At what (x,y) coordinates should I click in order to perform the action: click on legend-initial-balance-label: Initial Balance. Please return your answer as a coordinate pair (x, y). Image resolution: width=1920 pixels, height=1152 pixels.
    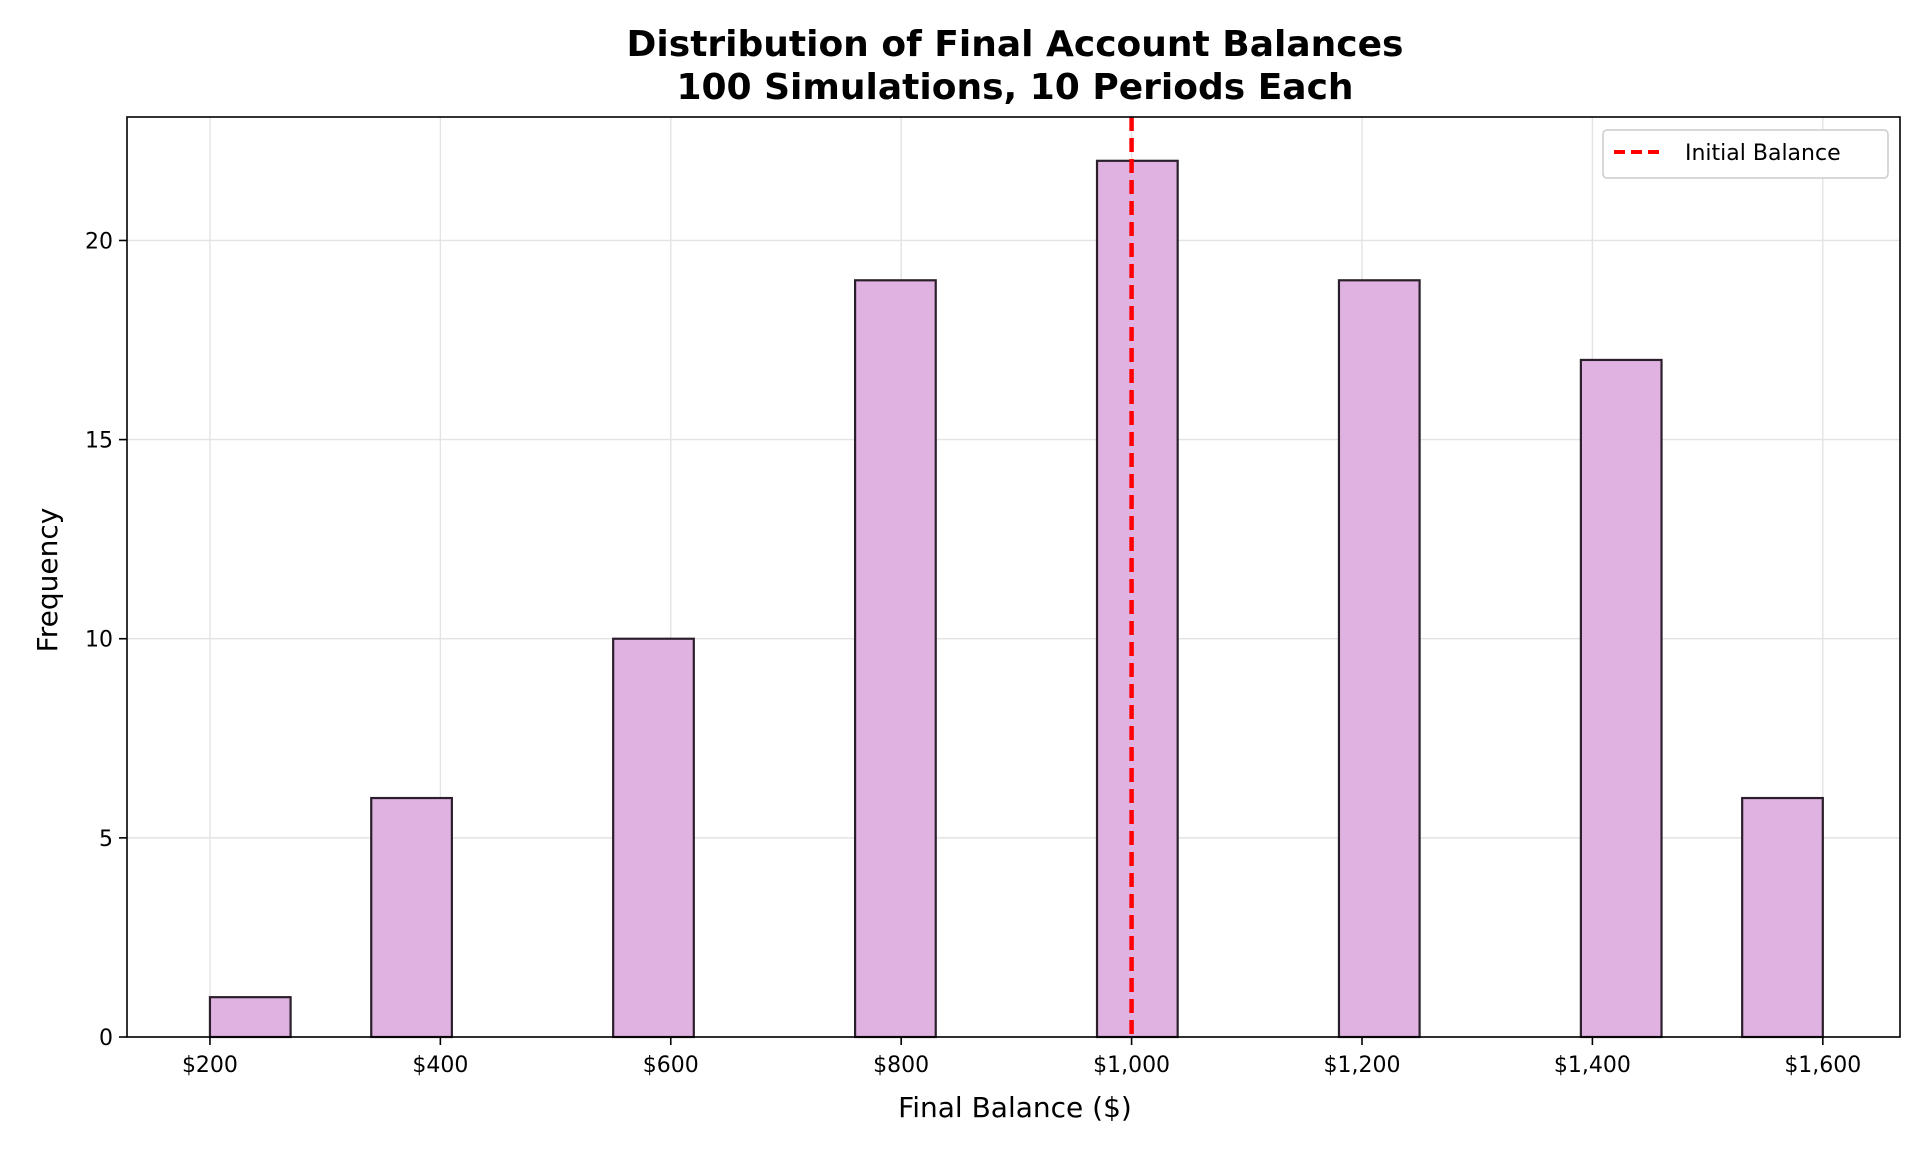
    Looking at the image, I should click on (1763, 153).